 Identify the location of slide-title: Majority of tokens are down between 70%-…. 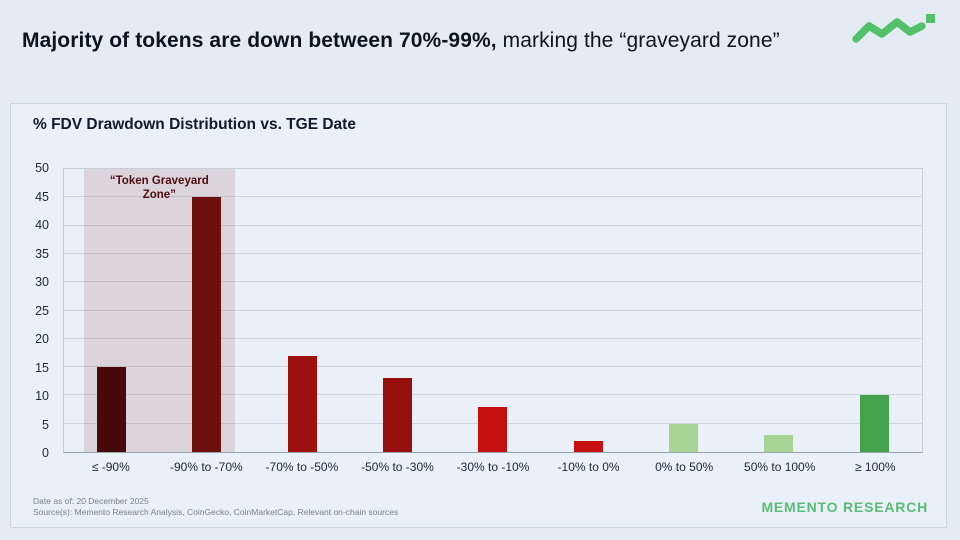
(422, 40).